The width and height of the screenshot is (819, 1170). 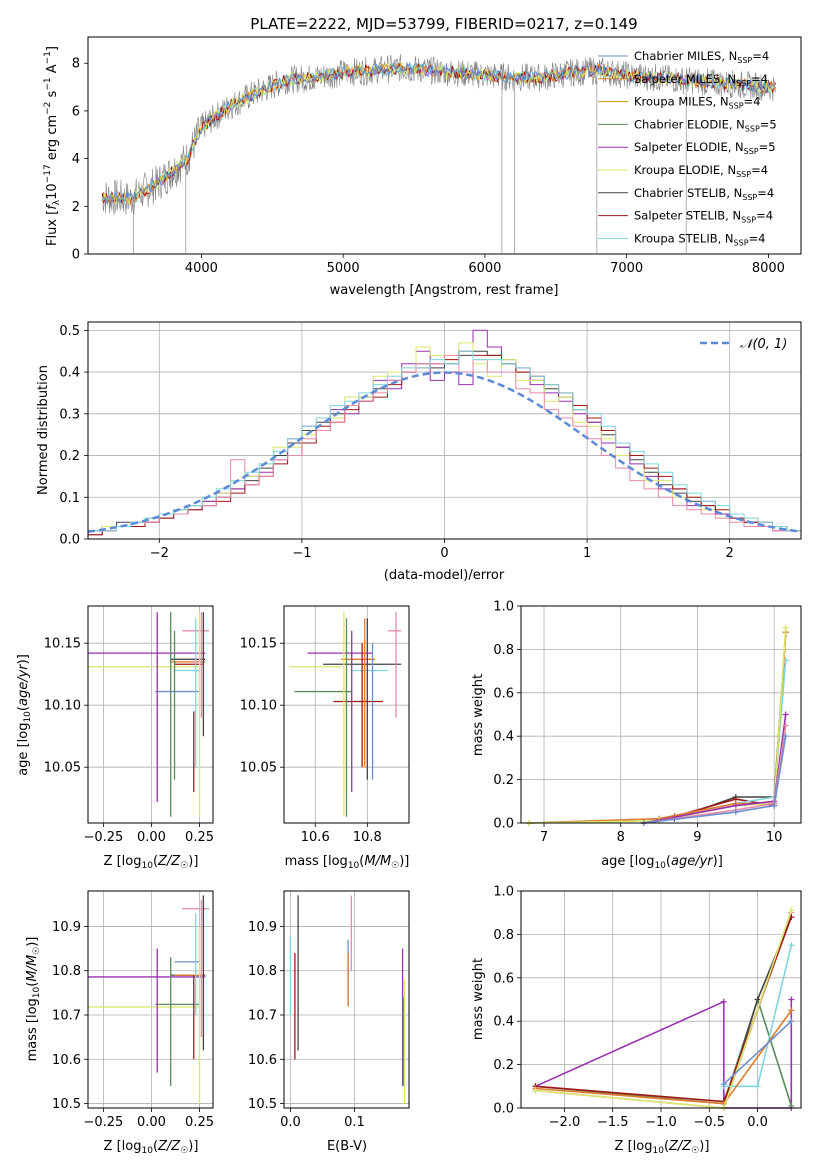 I want to click on x-tick-label: −1, so click(x=301, y=553).